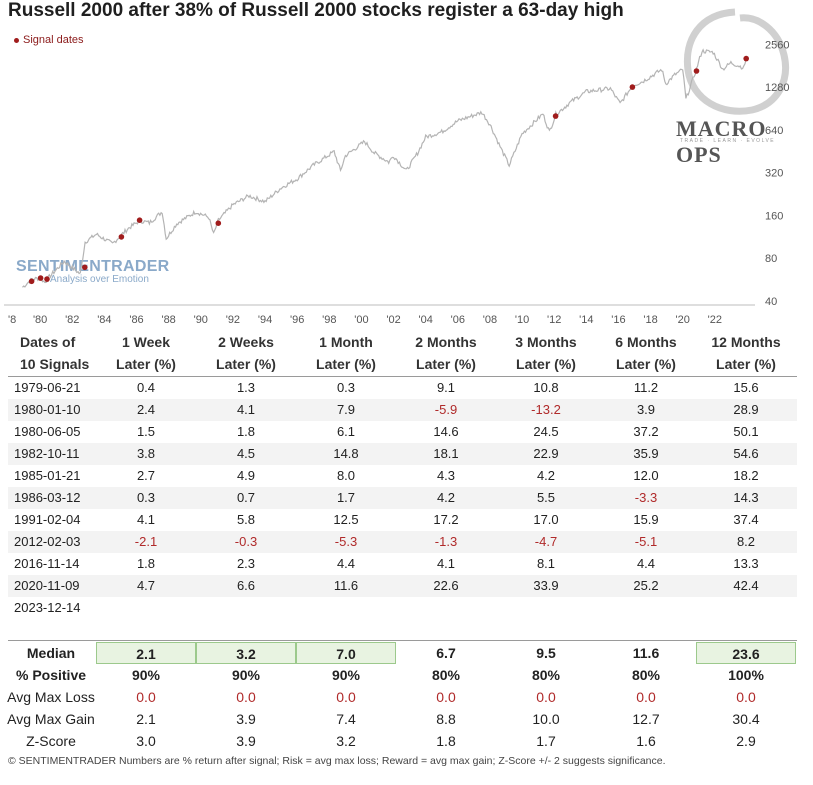 This screenshot has height=785, width=813. What do you see at coordinates (104, 320) in the screenshot?
I see `x-tick-label: '84` at bounding box center [104, 320].